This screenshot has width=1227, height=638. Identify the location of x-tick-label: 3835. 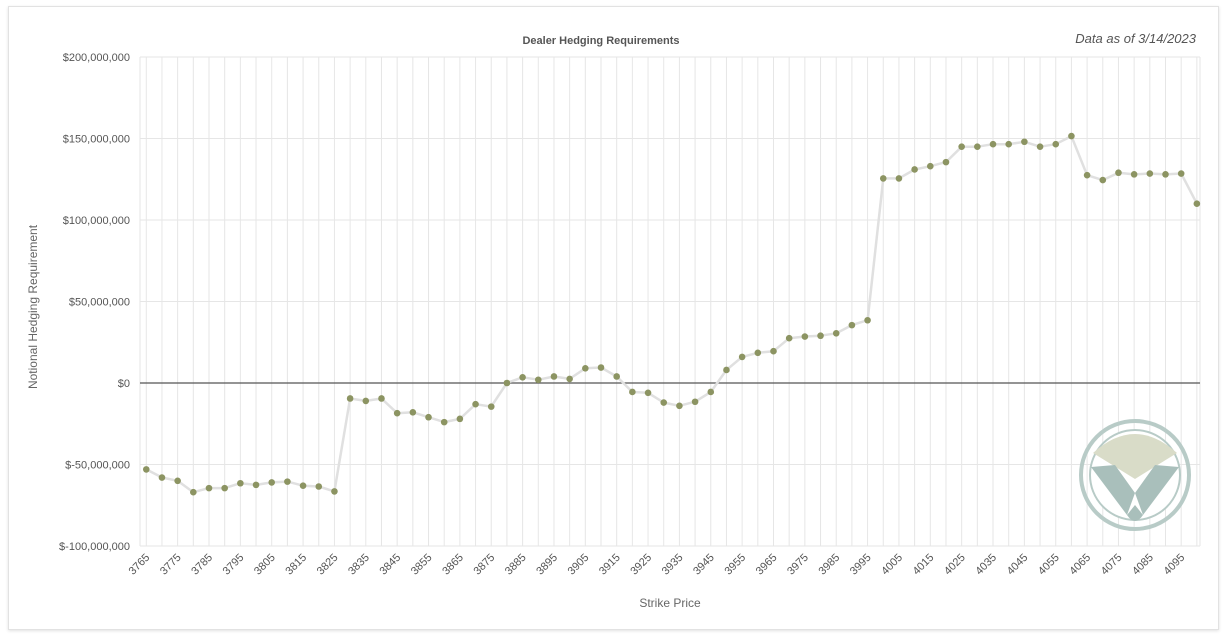
(359, 565).